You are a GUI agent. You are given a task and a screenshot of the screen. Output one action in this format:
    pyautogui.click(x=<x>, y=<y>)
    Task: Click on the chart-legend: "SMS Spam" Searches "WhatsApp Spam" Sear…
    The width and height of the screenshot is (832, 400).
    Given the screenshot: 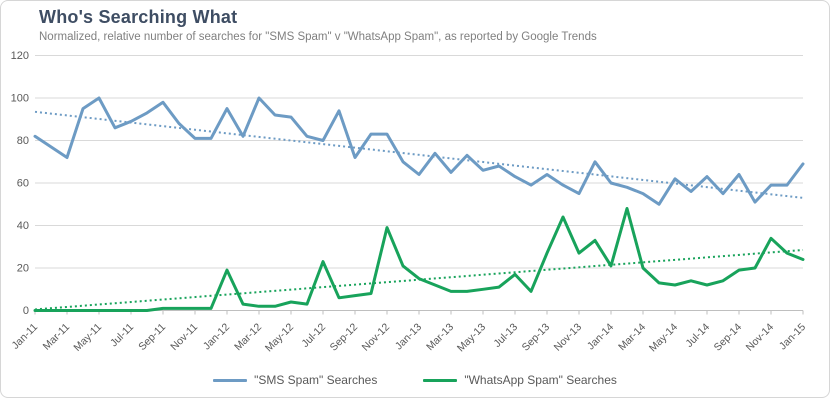 What is the action you would take?
    pyautogui.click(x=415, y=380)
    